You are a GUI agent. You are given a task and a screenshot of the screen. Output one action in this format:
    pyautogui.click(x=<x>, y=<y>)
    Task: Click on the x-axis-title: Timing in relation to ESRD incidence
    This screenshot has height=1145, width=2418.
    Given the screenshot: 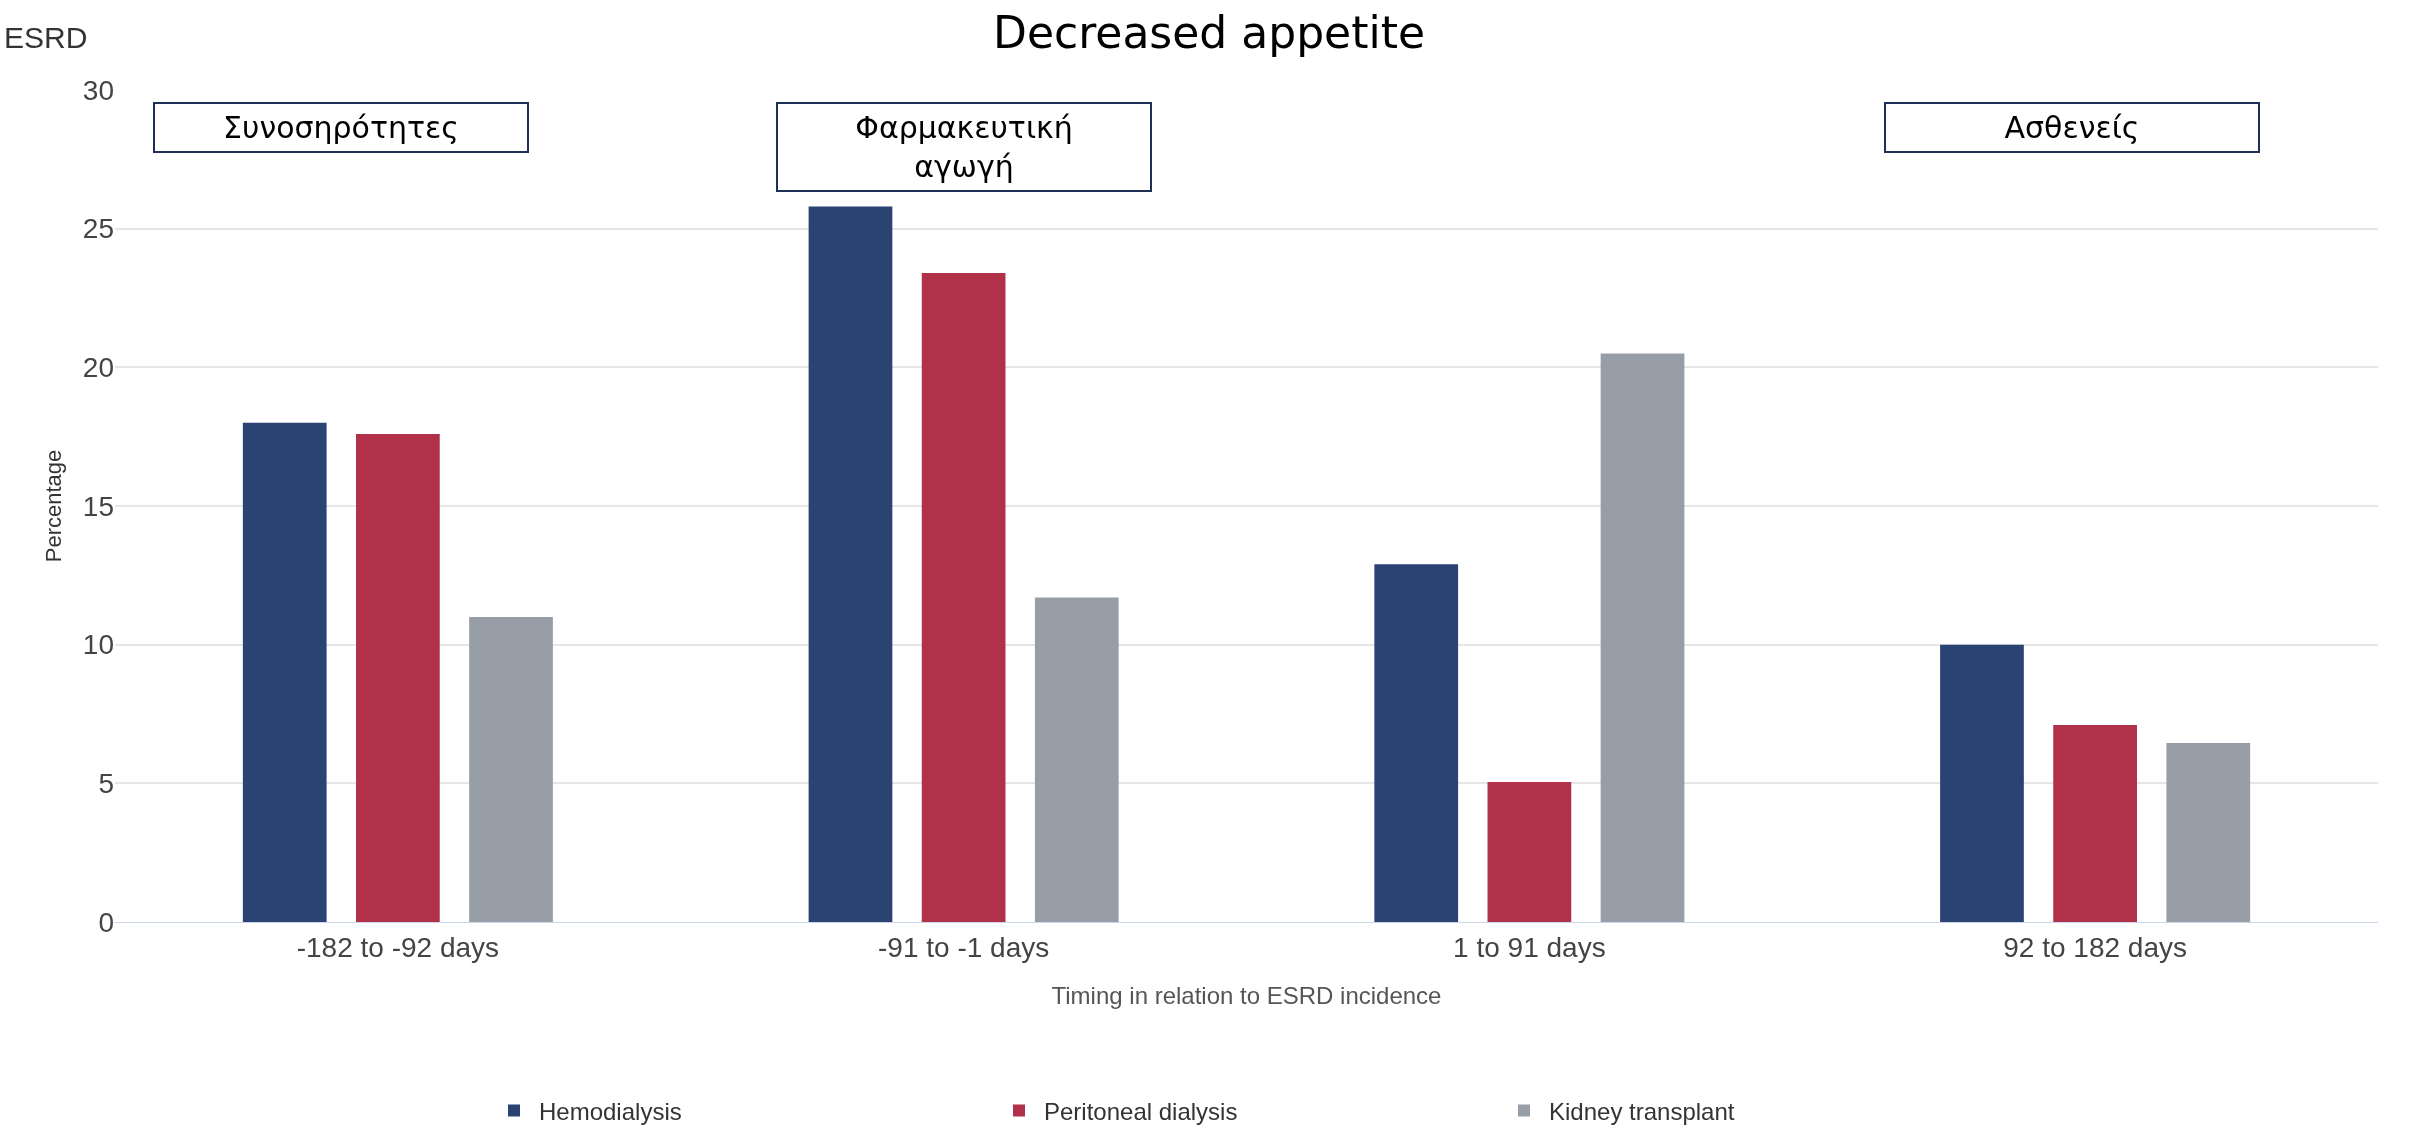 What is the action you would take?
    pyautogui.click(x=1246, y=995)
    